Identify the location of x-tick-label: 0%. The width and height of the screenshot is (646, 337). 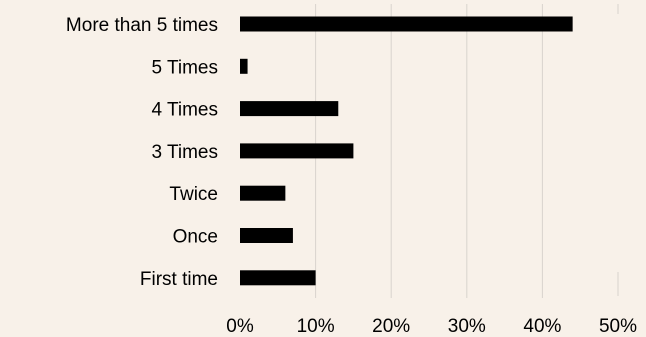
(240, 326).